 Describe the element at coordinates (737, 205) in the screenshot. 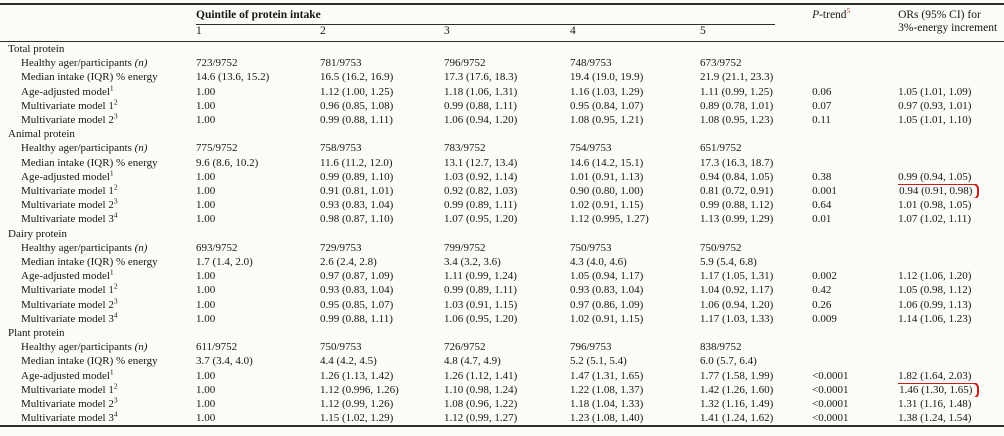

I see `quintile-value-cell: 0.99 (0.88, 1.12)` at that location.